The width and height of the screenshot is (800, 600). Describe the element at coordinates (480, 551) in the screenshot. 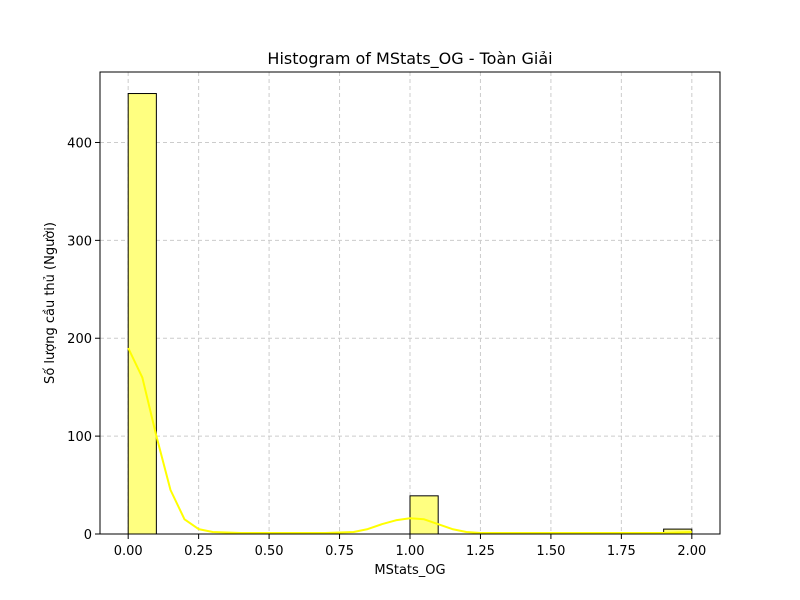

I see `x-tick-label: 1.25` at that location.